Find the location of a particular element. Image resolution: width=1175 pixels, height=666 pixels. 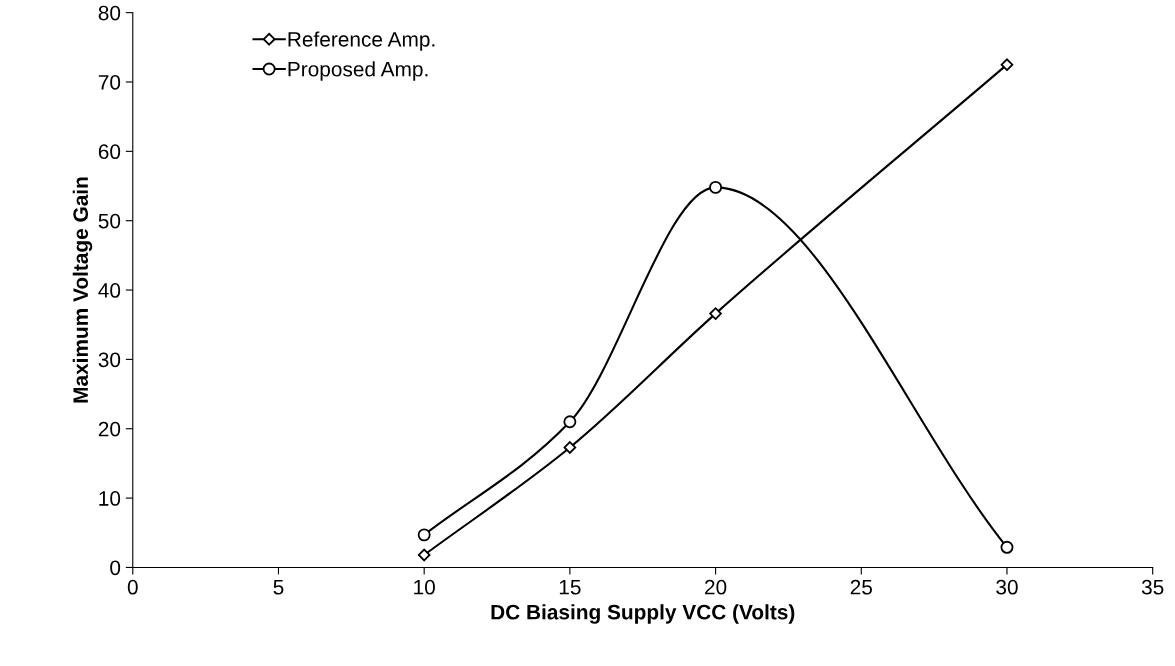

y-tick-label: 60 is located at coordinates (109, 152).